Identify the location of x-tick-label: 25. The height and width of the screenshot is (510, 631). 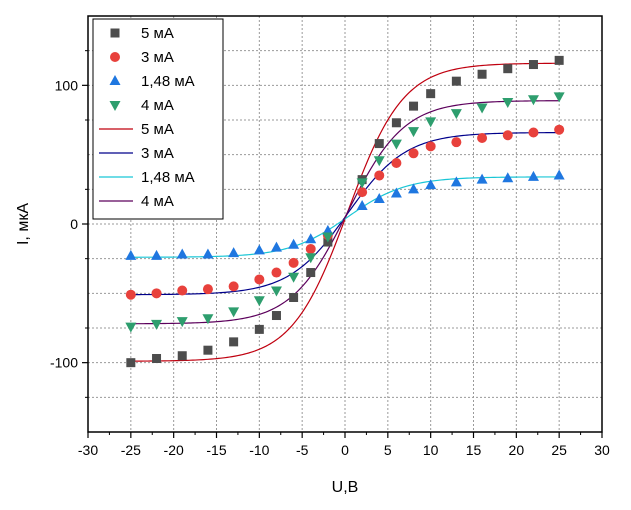
(559, 450).